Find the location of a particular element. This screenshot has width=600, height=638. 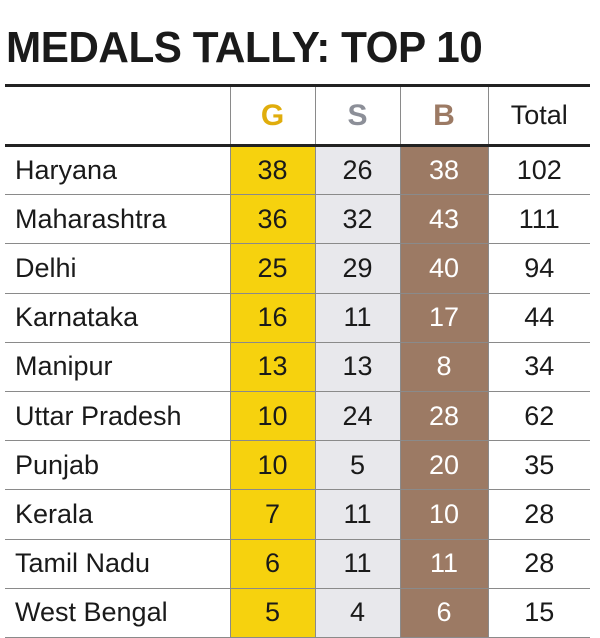

bronze-count: 11 is located at coordinates (444, 563).